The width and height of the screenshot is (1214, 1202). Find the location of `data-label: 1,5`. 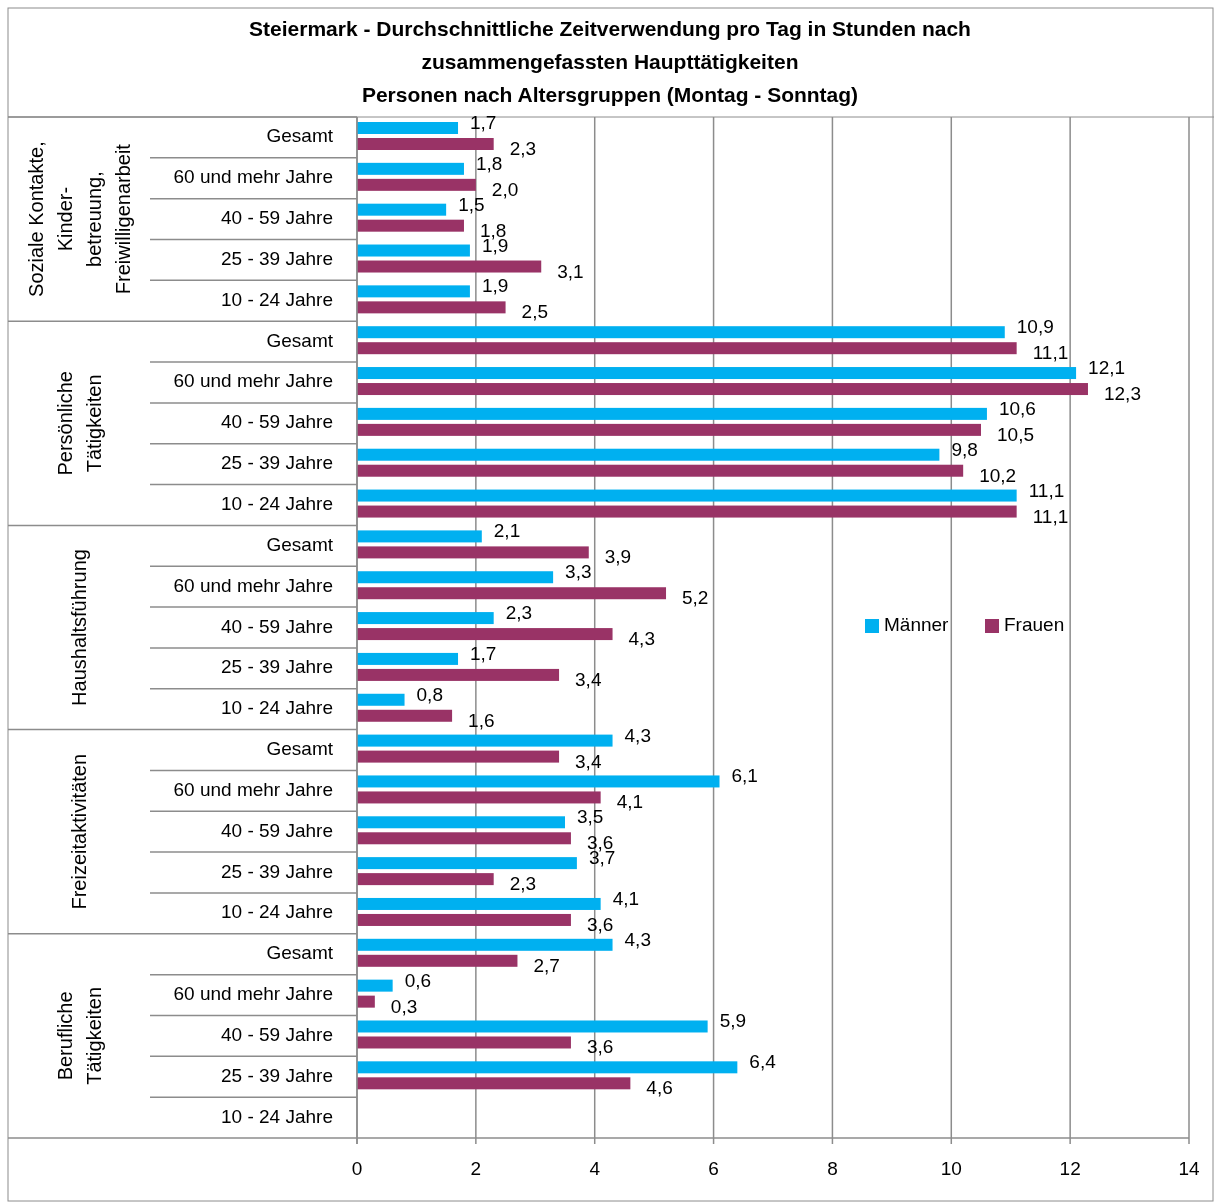

data-label: 1,5 is located at coordinates (471, 204).